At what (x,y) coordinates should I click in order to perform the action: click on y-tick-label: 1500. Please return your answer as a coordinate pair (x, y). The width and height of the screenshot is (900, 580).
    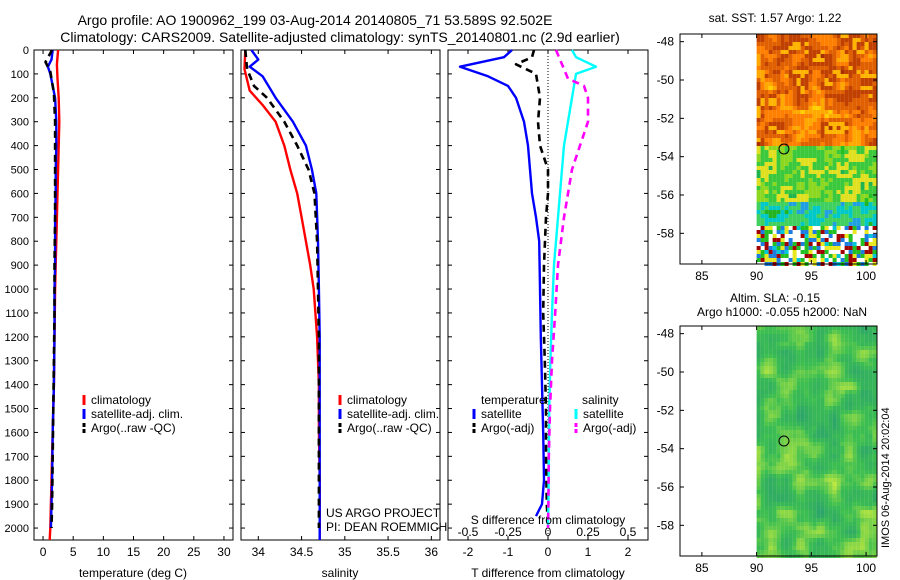
    Looking at the image, I should click on (17, 410).